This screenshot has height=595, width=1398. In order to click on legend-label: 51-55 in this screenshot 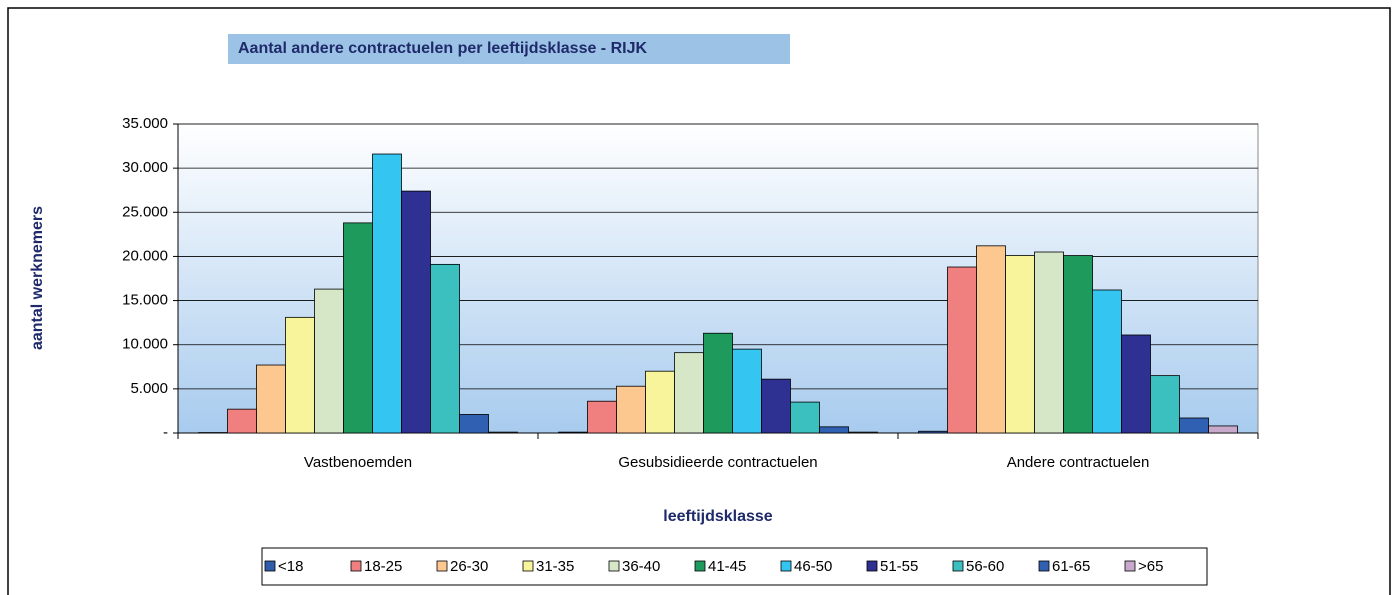, I will do `click(899, 566)`.